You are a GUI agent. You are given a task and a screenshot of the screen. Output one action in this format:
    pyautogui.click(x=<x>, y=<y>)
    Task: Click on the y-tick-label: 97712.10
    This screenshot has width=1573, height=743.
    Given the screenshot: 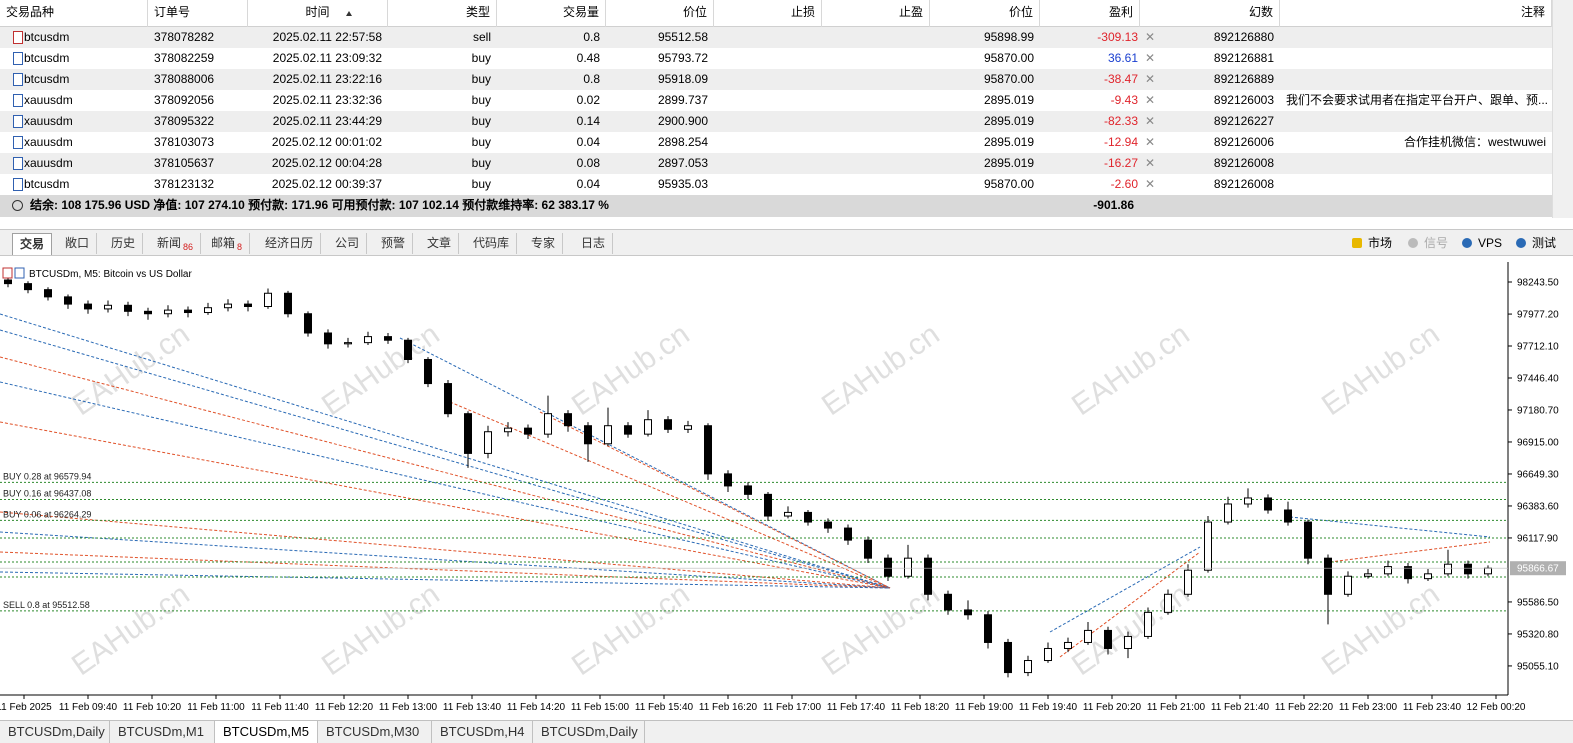 What is the action you would take?
    pyautogui.click(x=1538, y=346)
    